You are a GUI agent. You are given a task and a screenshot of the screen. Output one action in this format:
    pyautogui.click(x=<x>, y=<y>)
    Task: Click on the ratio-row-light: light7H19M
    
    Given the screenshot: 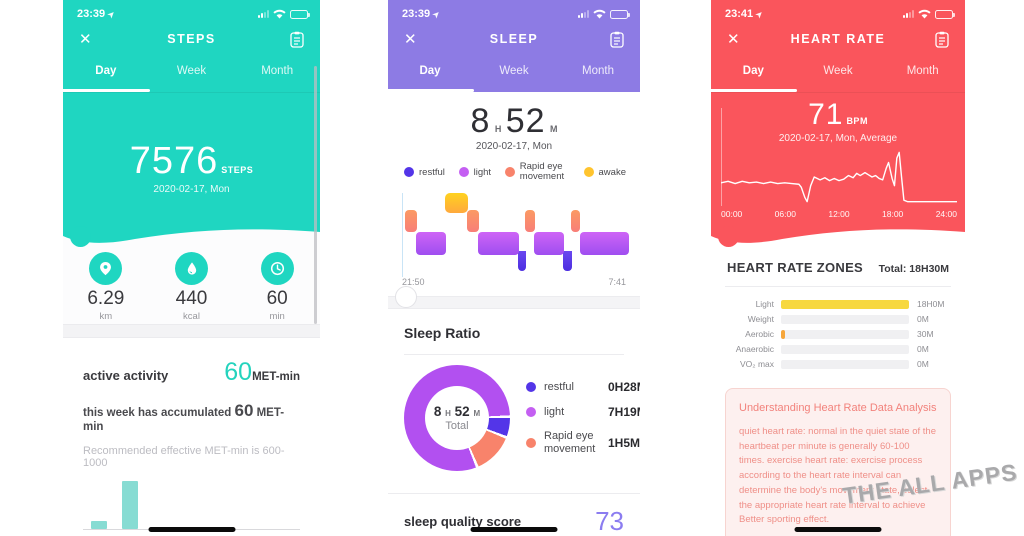 What is the action you would take?
    pyautogui.click(x=583, y=412)
    